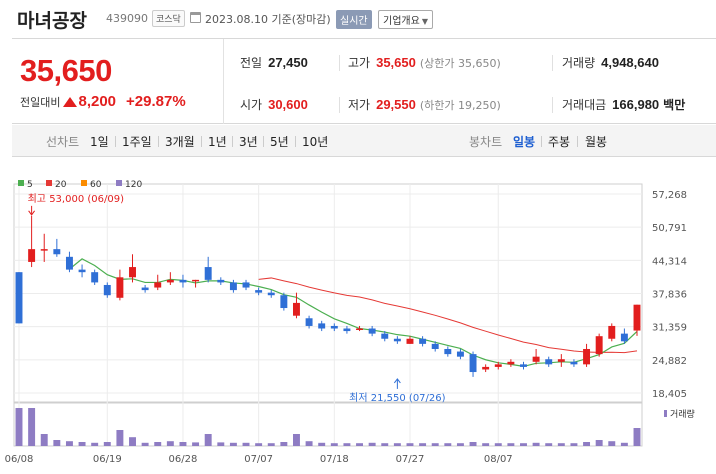 The height and width of the screenshot is (474, 716). I want to click on legend-label: 60, so click(96, 185).